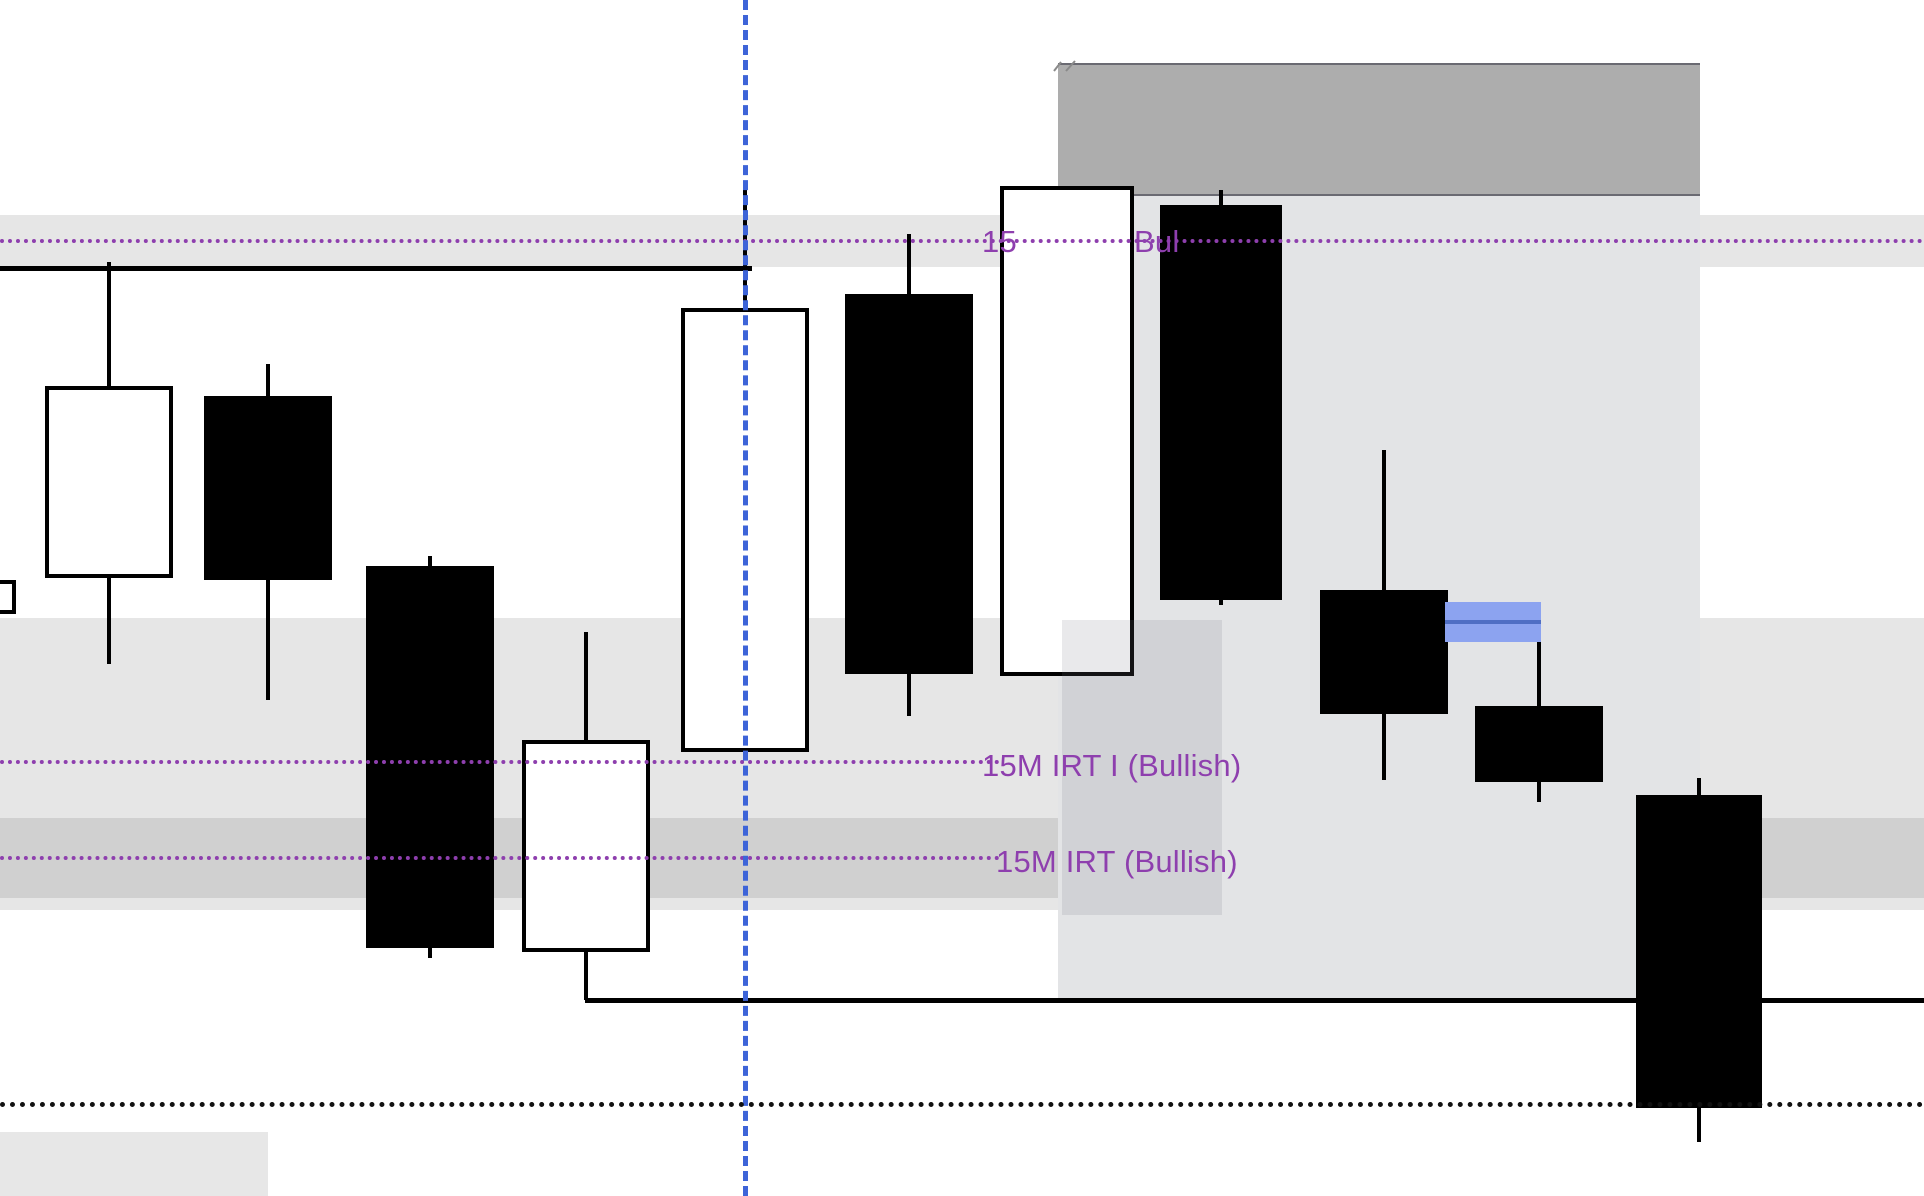 This screenshot has width=1924, height=1196. I want to click on structure-line-lower, so click(1254, 1000).